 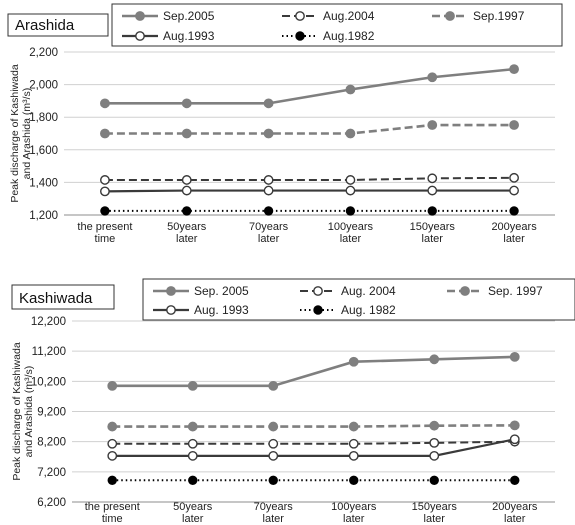 What do you see at coordinates (368, 310) in the screenshot?
I see `legend-label: Aug. 1982` at bounding box center [368, 310].